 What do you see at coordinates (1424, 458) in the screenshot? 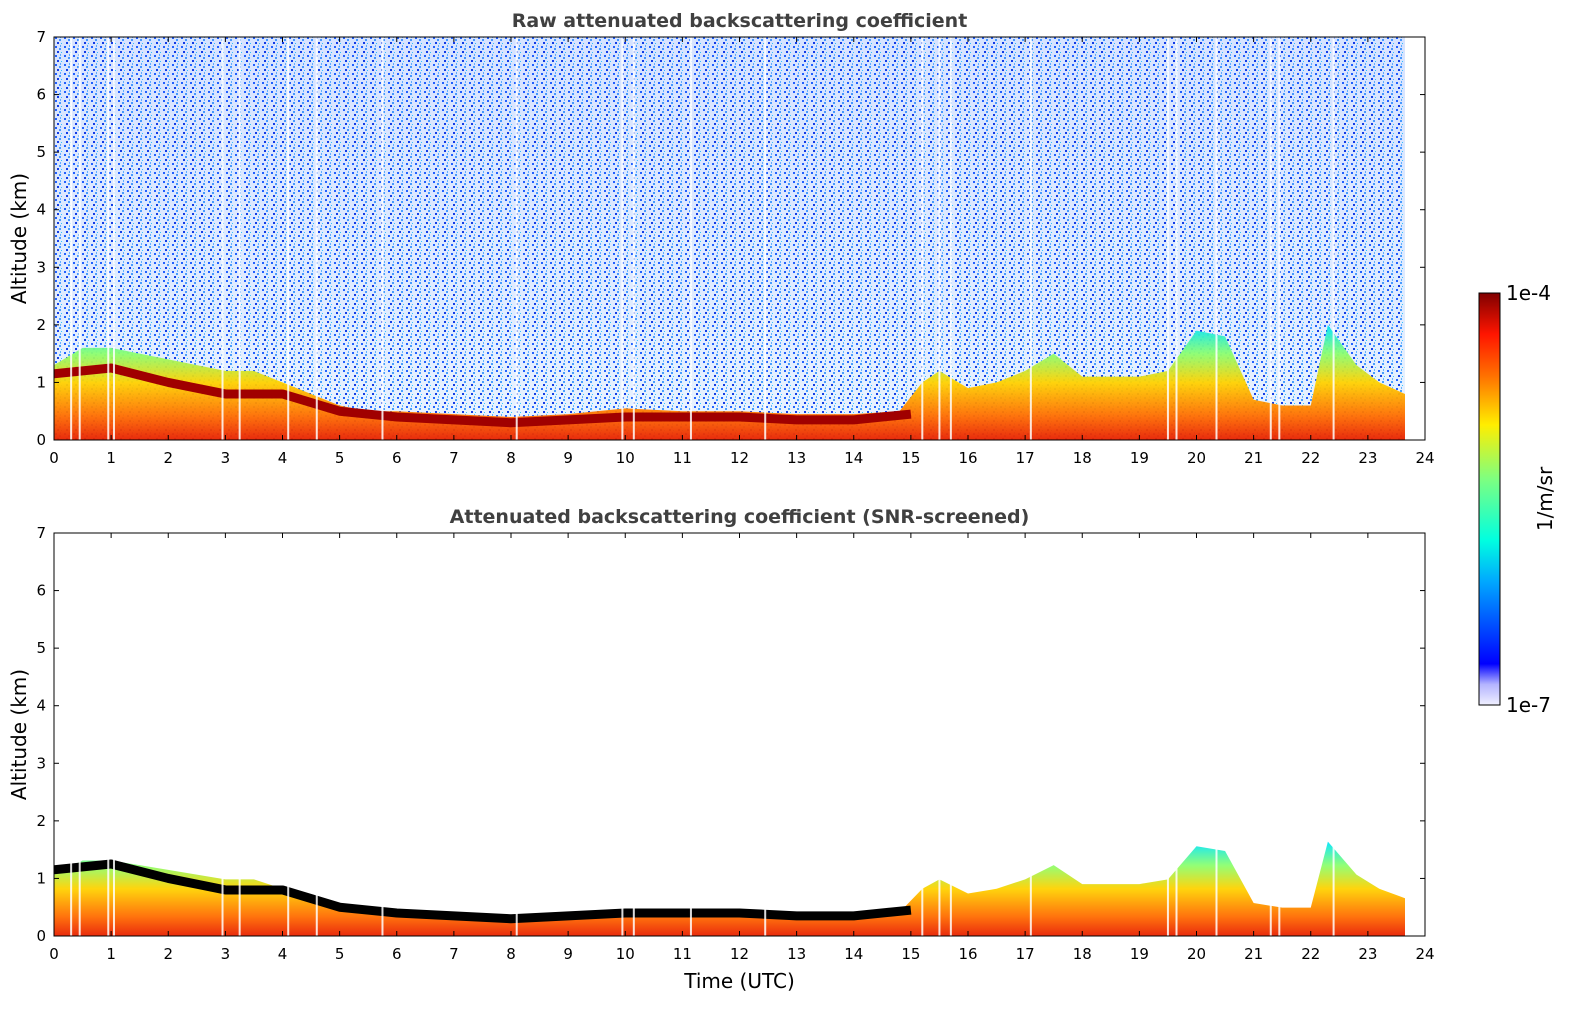
I see `x-tick-label: 24` at bounding box center [1424, 458].